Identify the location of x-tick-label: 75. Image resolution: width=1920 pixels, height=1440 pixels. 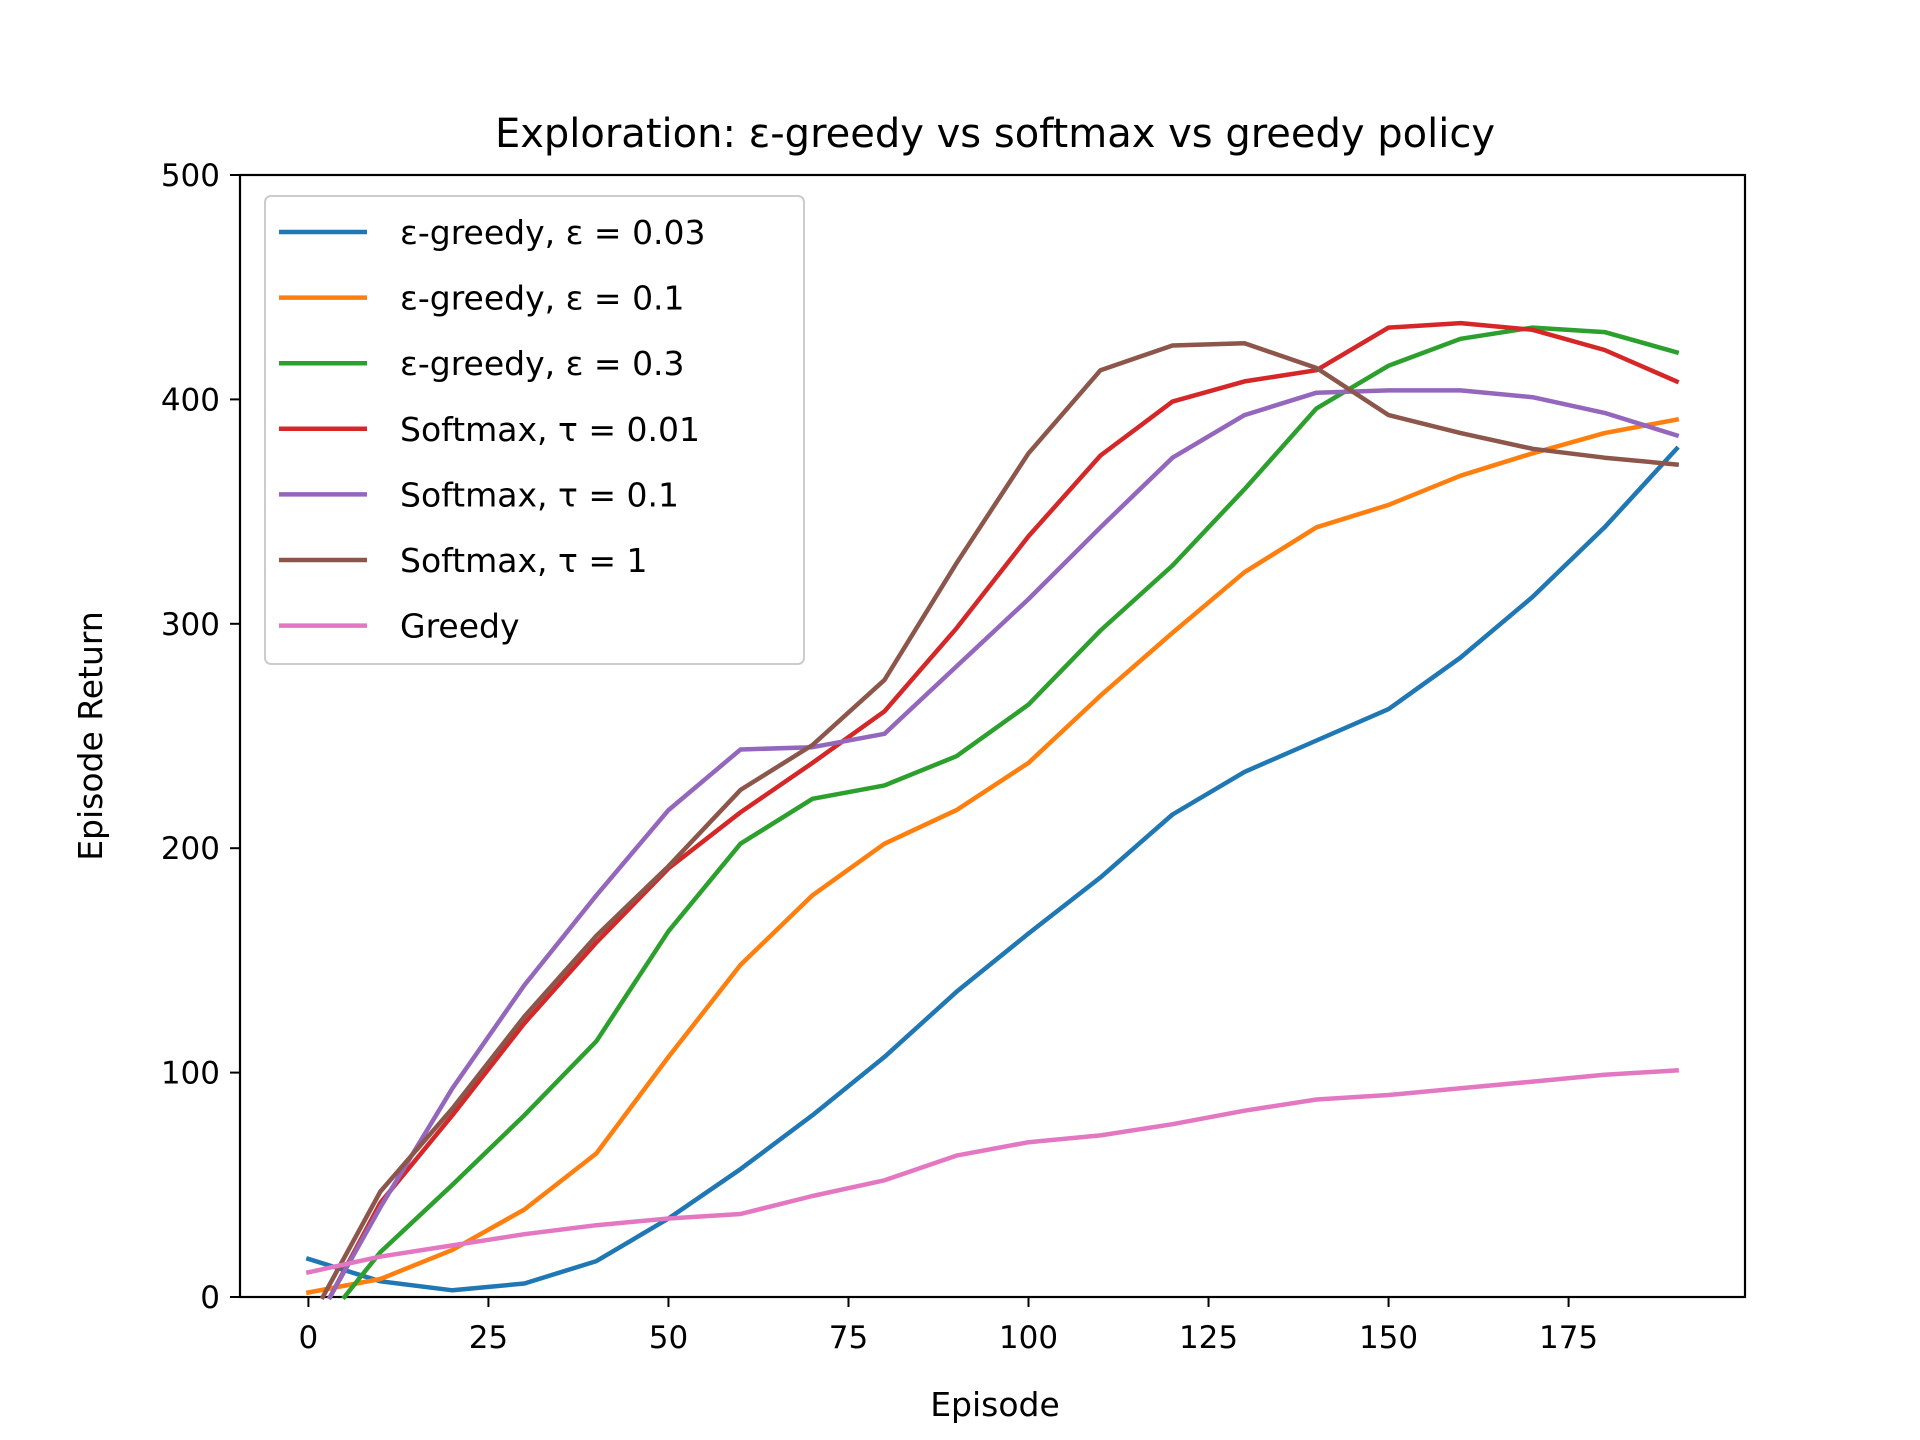
(848, 1338).